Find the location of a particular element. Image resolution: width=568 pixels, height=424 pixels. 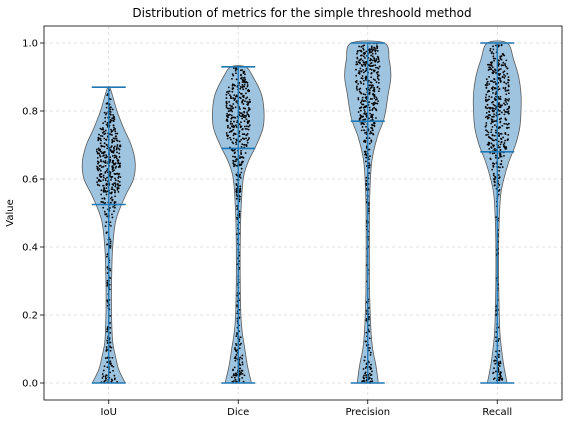

x-tick-label: Precision is located at coordinates (367, 412).